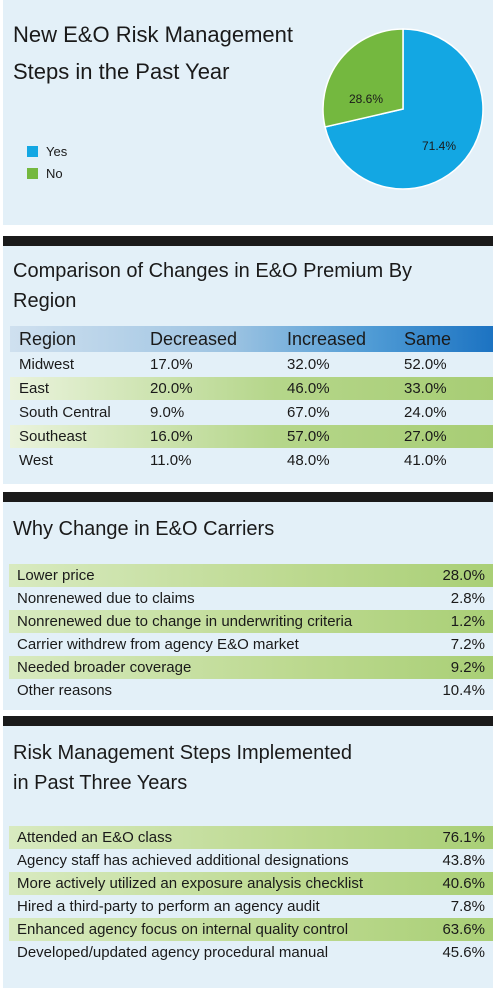 This screenshot has height=988, width=497. I want to click on cell-increased: 48.0%, so click(308, 460).